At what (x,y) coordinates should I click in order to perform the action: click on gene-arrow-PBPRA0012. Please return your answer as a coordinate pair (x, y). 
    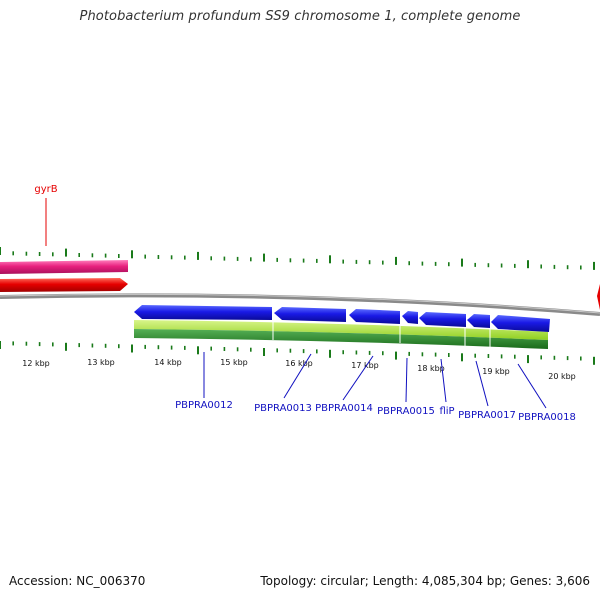
    Looking at the image, I should click on (203, 312).